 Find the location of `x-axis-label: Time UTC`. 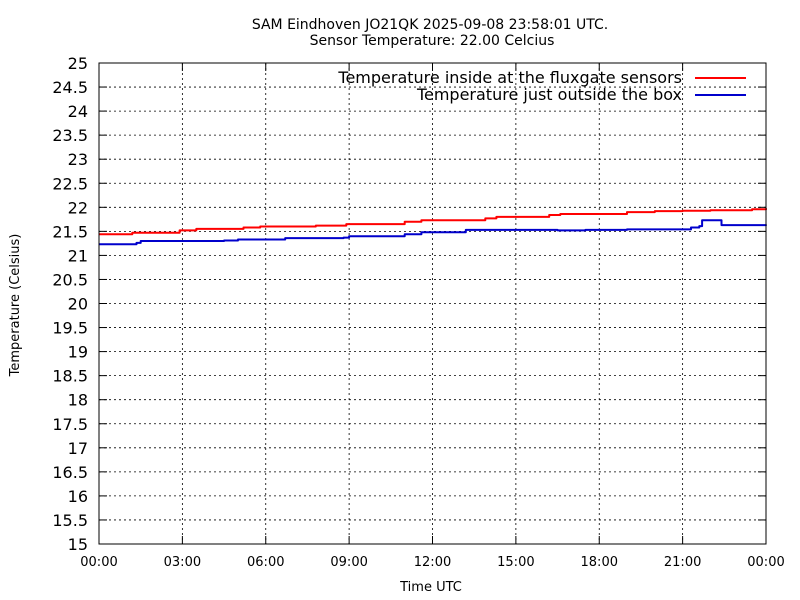

x-axis-label: Time UTC is located at coordinates (430, 587).